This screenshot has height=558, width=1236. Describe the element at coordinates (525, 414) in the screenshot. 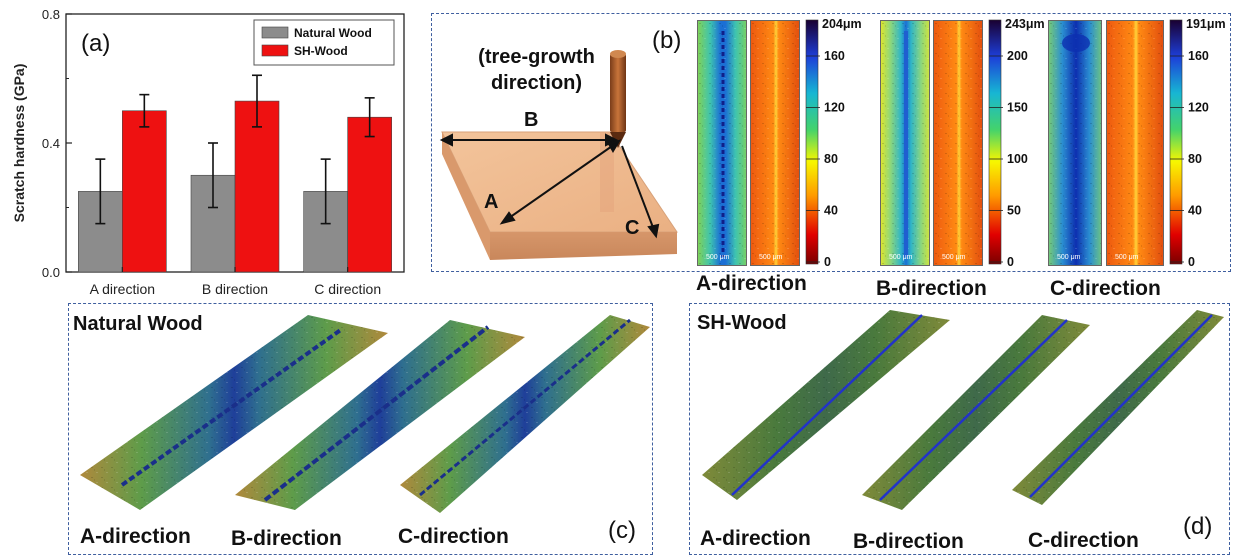

I see `surface-natural-c` at that location.